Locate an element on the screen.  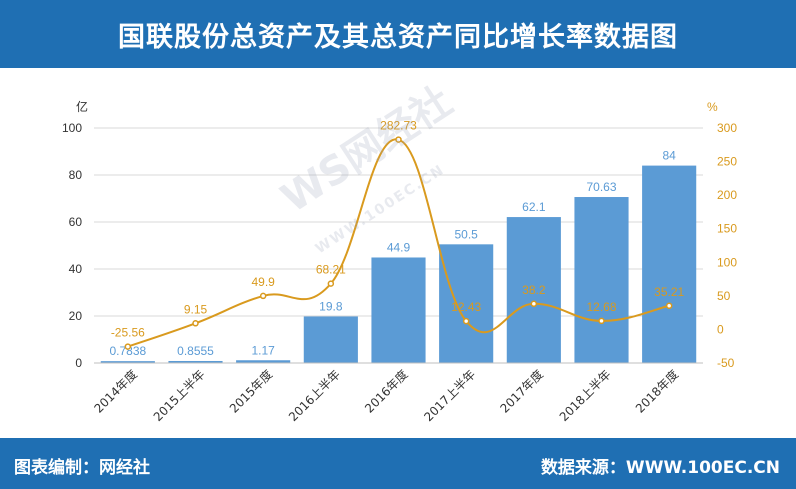
bar-value-label: 70.63 is located at coordinates (601, 187).